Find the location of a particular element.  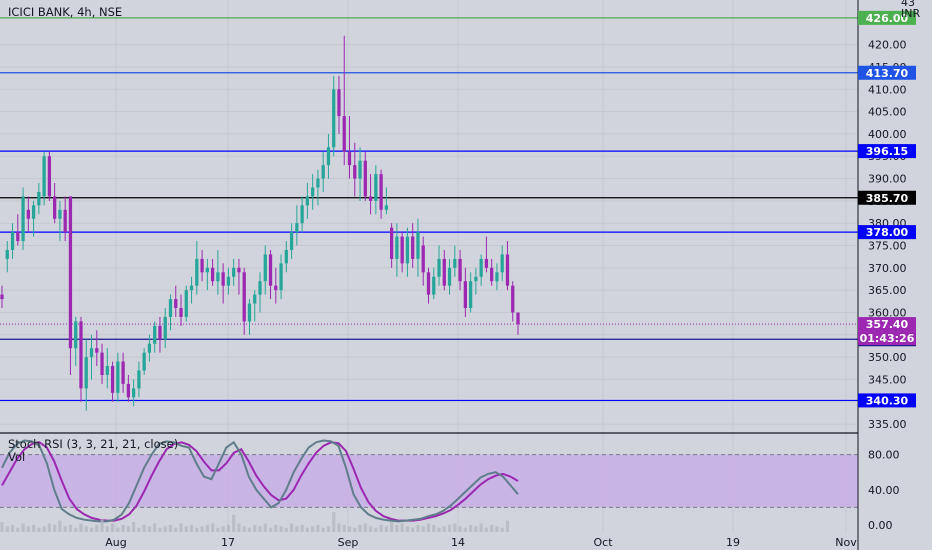

price-tick-label: 350.00 is located at coordinates (887, 357).